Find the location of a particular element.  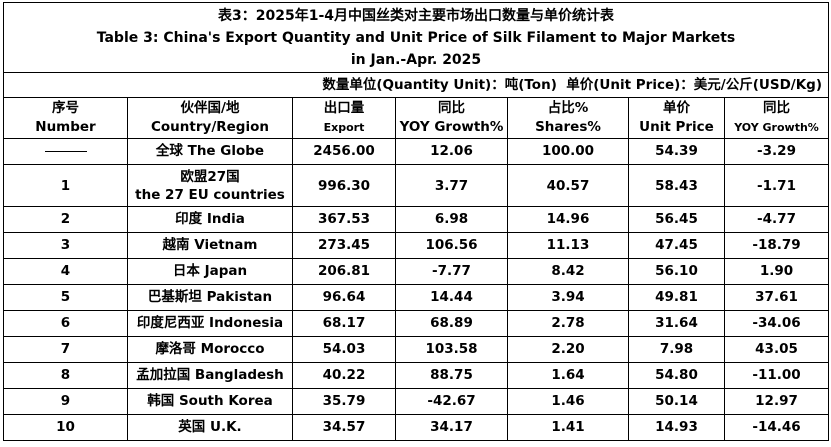

header-export-en: Export is located at coordinates (344, 127).